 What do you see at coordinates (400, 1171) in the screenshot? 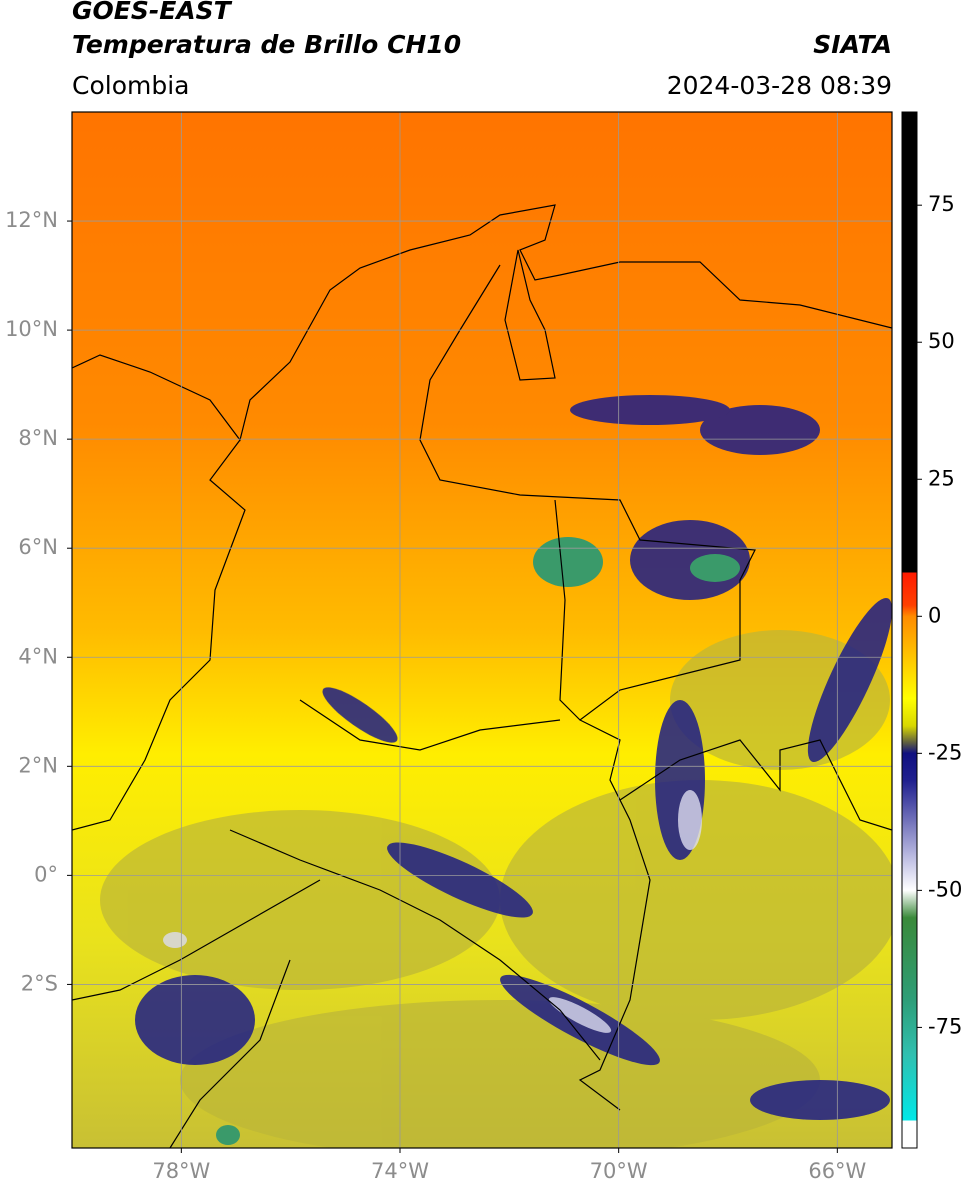
I see `x-tick-label: 74°W` at bounding box center [400, 1171].